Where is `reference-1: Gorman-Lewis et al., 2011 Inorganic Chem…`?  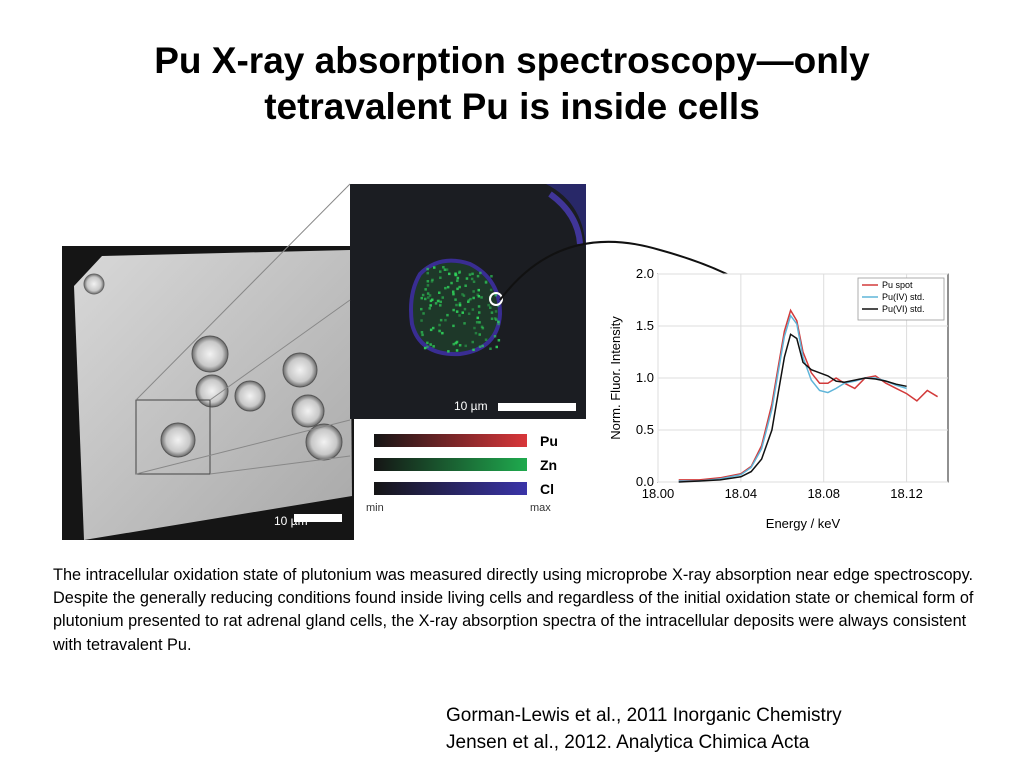
reference-1: Gorman-Lewis et al., 2011 Inorganic Chem… is located at coordinates (644, 715).